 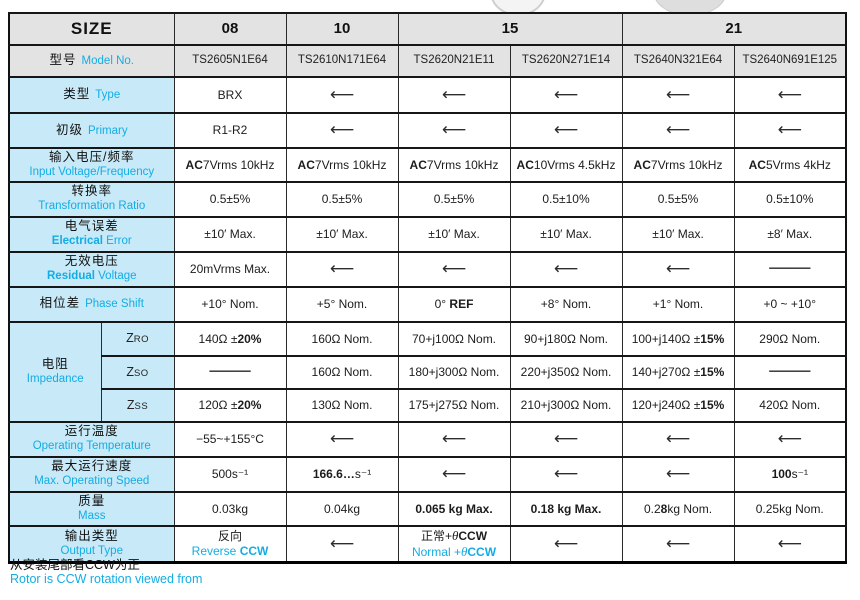 What do you see at coordinates (117, 241) in the screenshot?
I see `label-en-rest: Error` at bounding box center [117, 241].